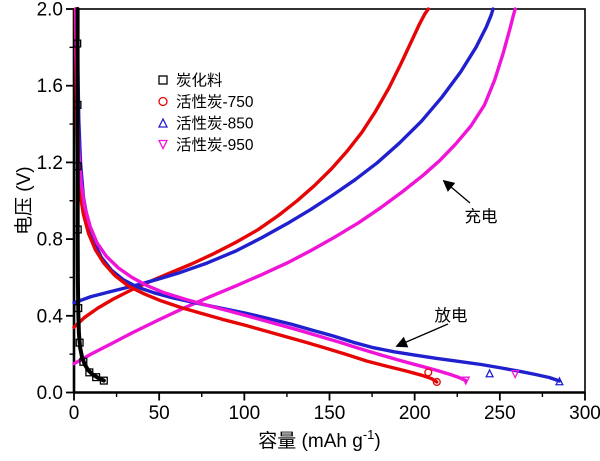 Image resolution: width=600 pixels, height=461 pixels. I want to click on legend-item: 活性炭-750, so click(206, 102).